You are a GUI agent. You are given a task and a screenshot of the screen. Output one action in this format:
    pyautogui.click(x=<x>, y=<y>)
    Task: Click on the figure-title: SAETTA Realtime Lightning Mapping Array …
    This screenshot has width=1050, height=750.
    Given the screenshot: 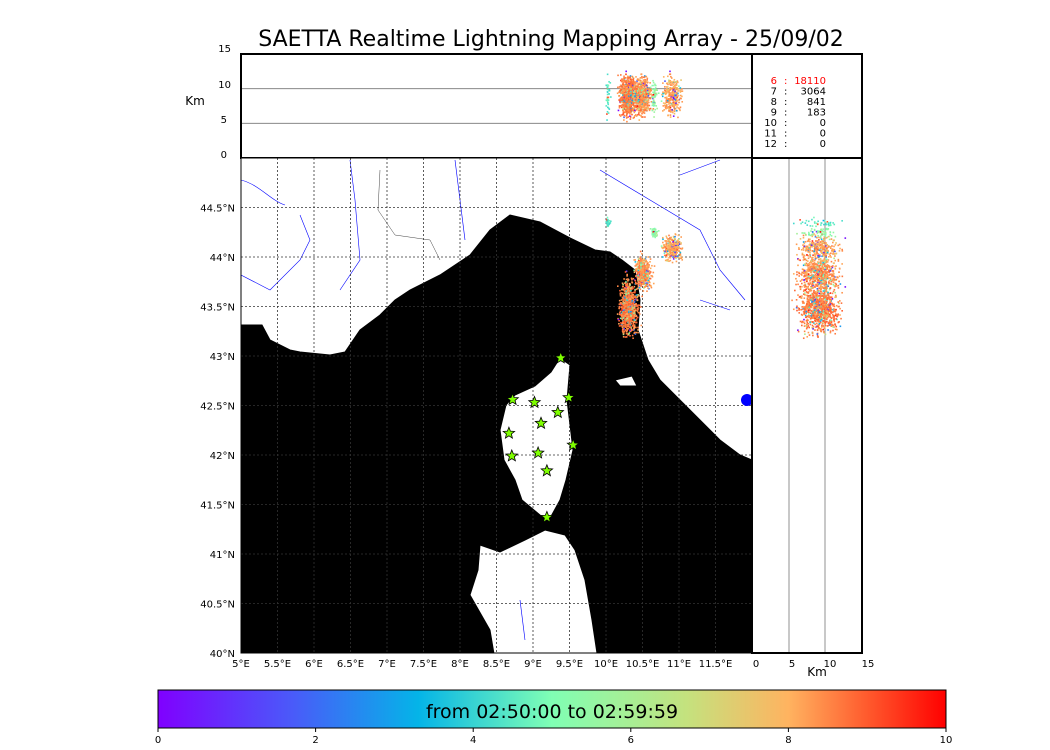 What is the action you would take?
    pyautogui.click(x=551, y=39)
    